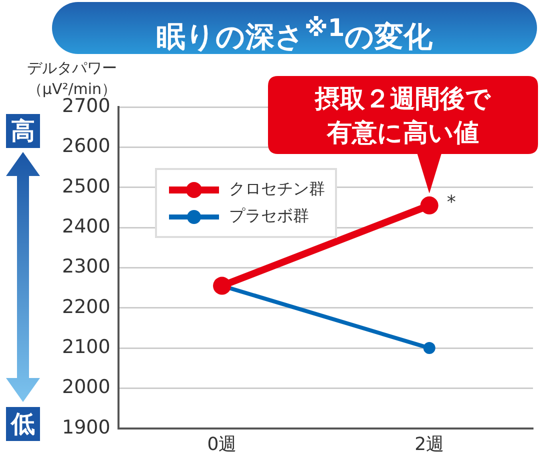 The image size is (542, 462). What do you see at coordinates (403, 116) in the screenshot?
I see `annotation: 摂取２週間後で有意に高い値` at bounding box center [403, 116].